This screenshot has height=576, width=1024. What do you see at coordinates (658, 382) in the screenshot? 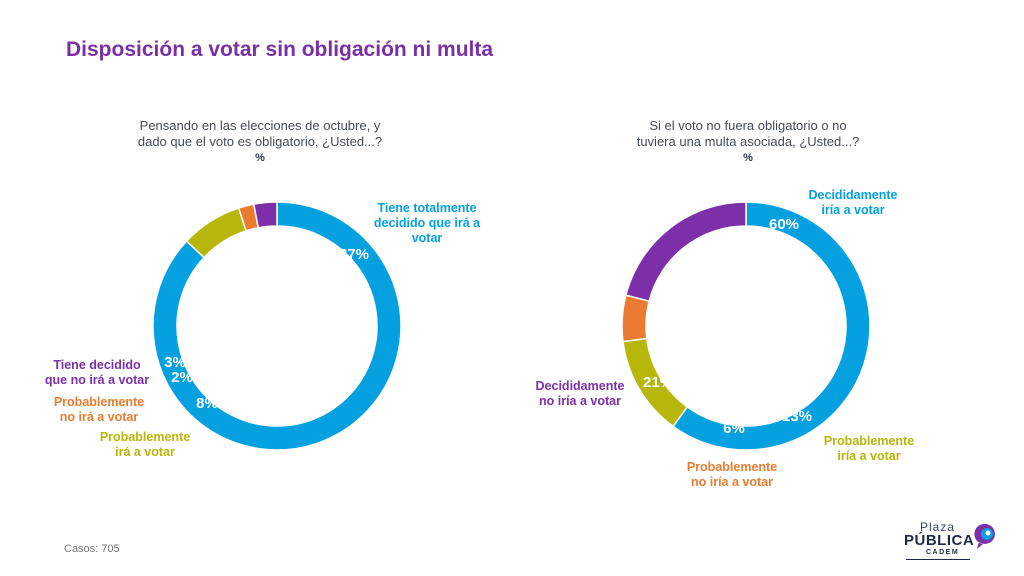
I see `chart2-value-label-4: 21%` at bounding box center [658, 382].